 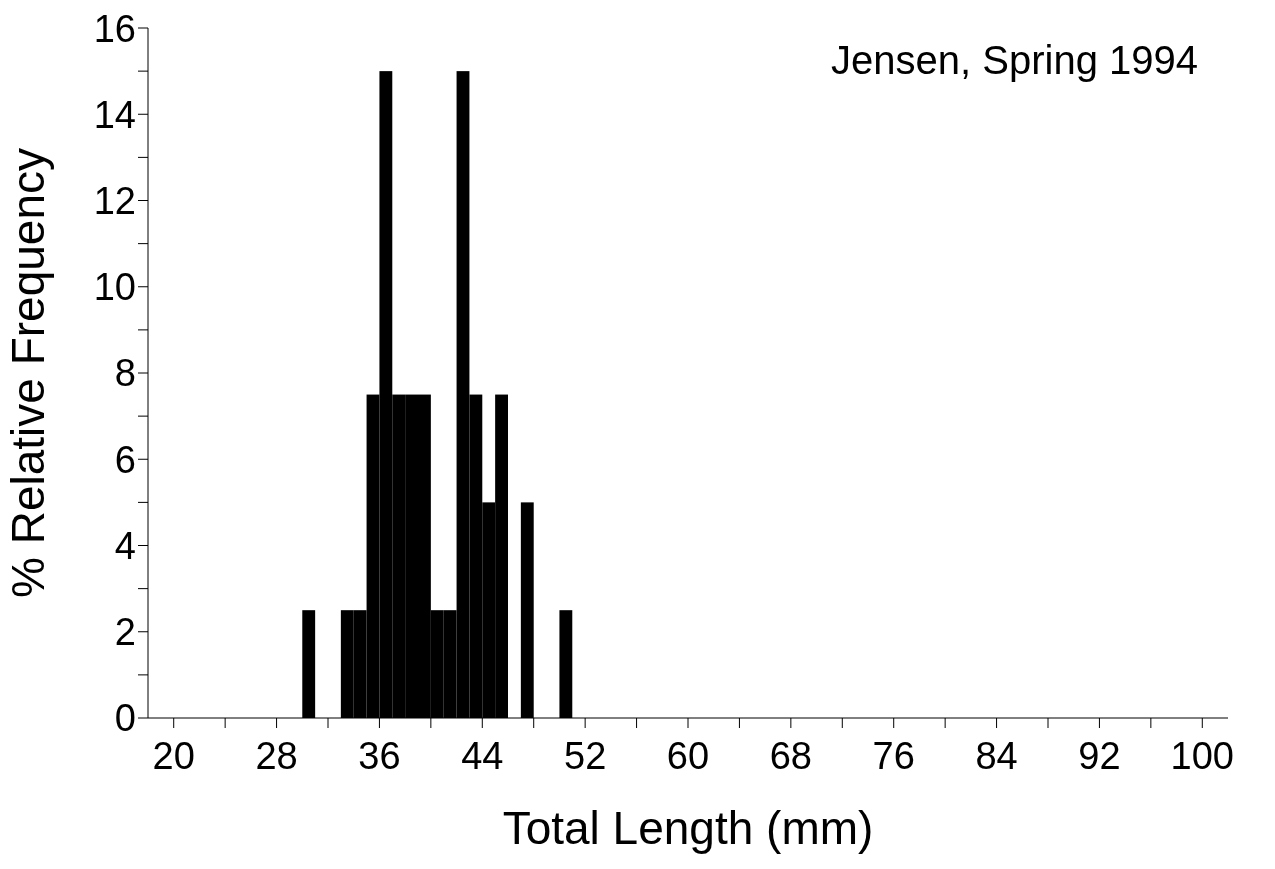 What do you see at coordinates (276, 755) in the screenshot?
I see `x-tick-label: 28` at bounding box center [276, 755].